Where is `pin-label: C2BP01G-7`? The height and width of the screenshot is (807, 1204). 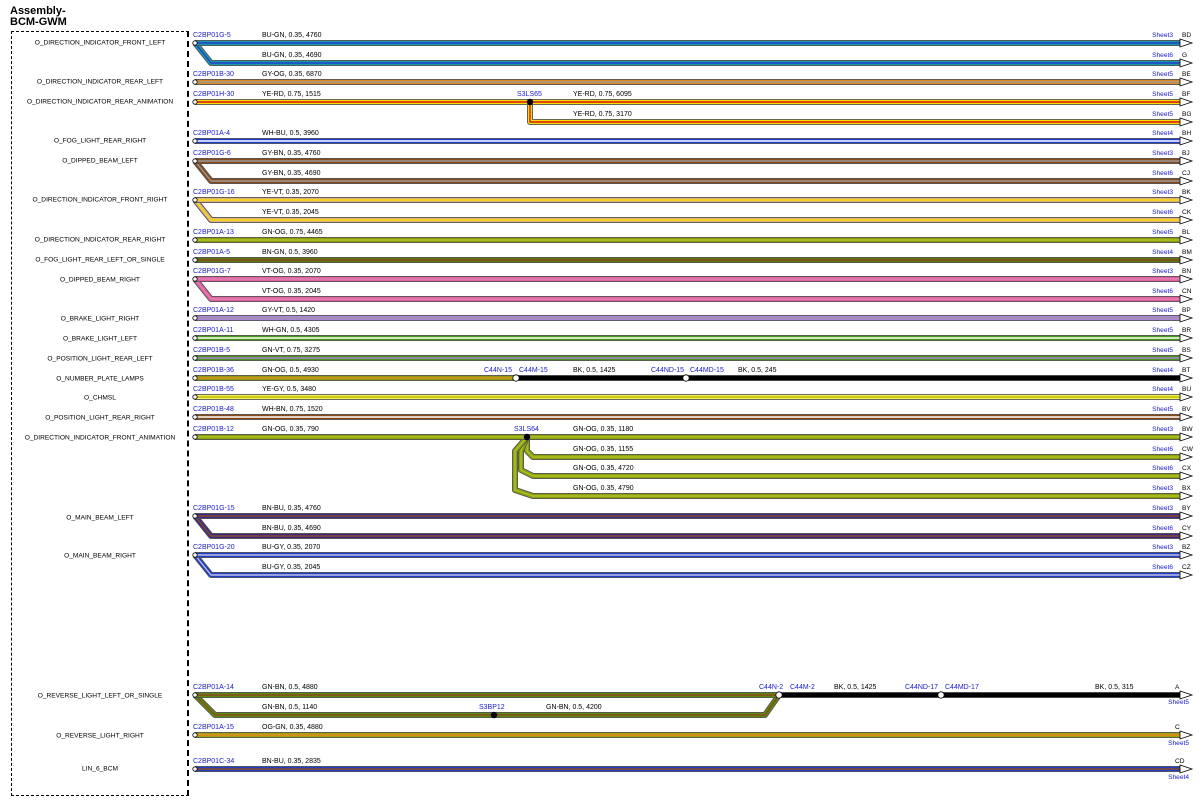 pin-label: C2BP01G-7 is located at coordinates (212, 271).